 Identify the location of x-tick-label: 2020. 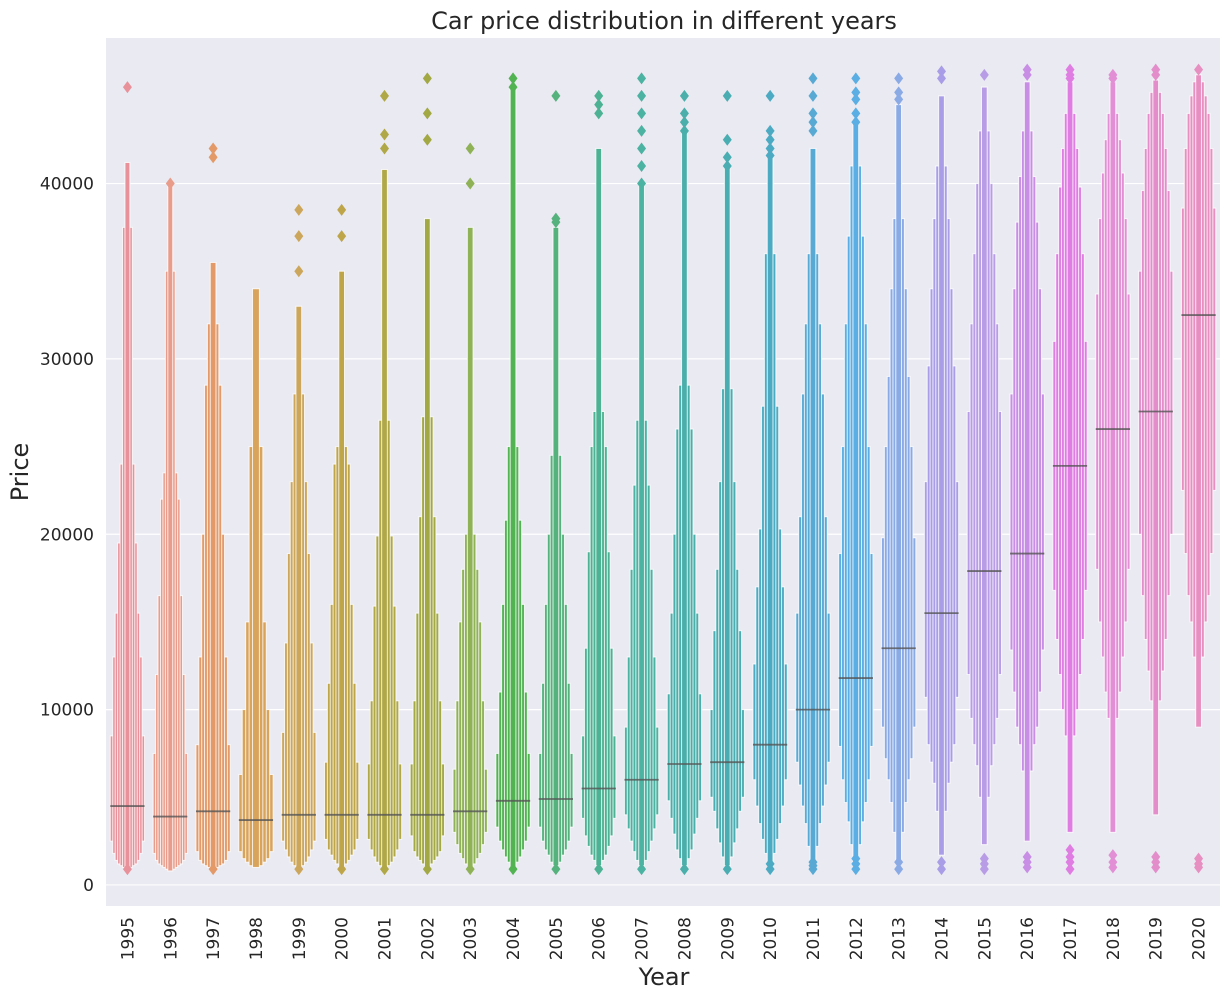
(1200, 938).